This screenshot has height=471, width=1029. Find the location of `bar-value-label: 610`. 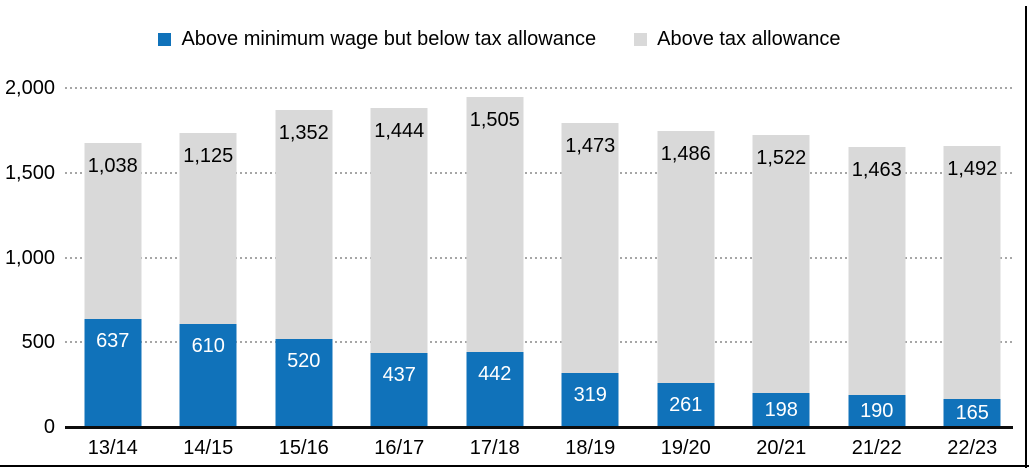

bar-value-label: 610 is located at coordinates (208, 345).